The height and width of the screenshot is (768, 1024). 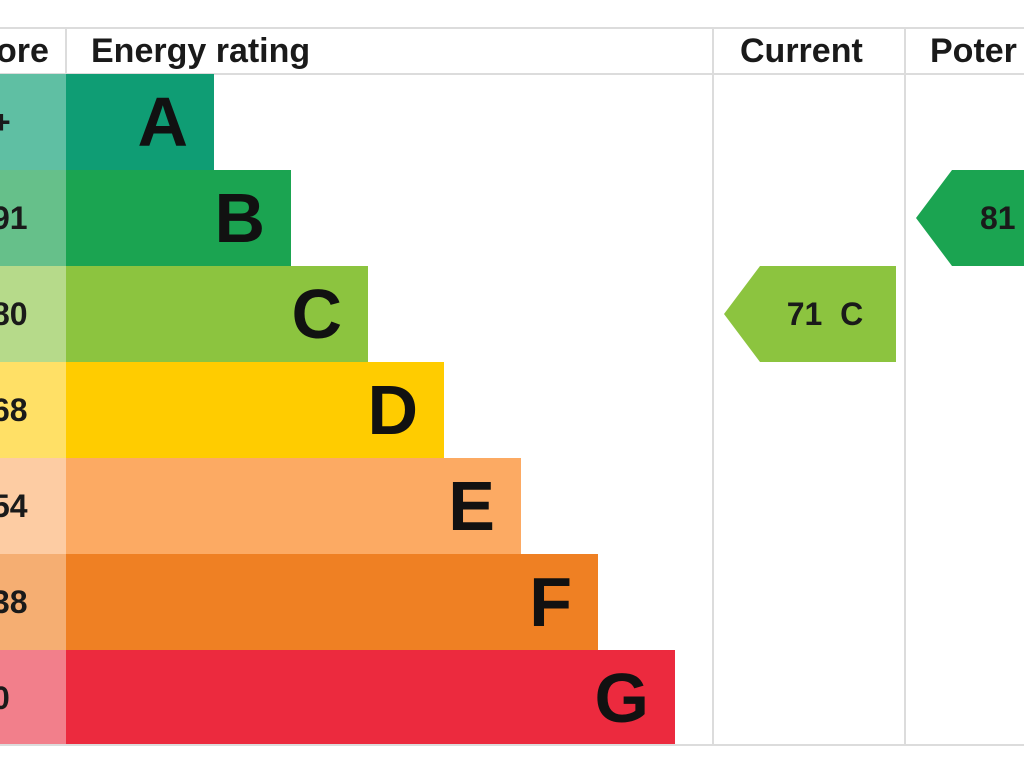 What do you see at coordinates (33, 602) in the screenshot?
I see `score-cell-f: 38` at bounding box center [33, 602].